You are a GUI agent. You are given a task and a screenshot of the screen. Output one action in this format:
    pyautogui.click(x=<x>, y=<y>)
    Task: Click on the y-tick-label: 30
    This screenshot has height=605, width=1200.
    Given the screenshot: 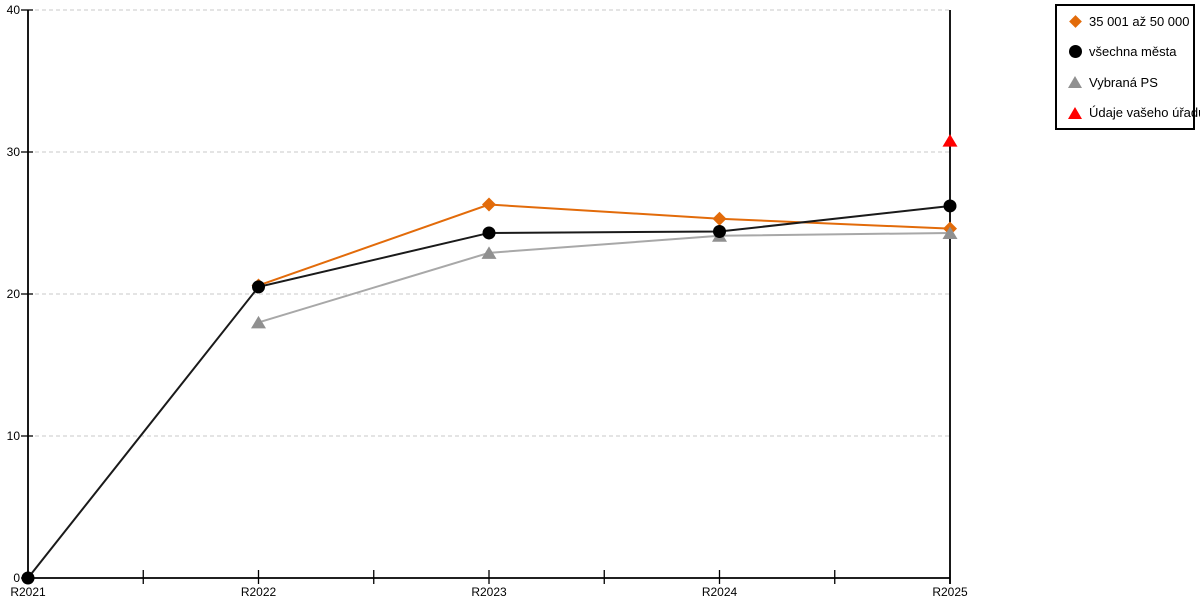 What is the action you would take?
    pyautogui.click(x=14, y=152)
    